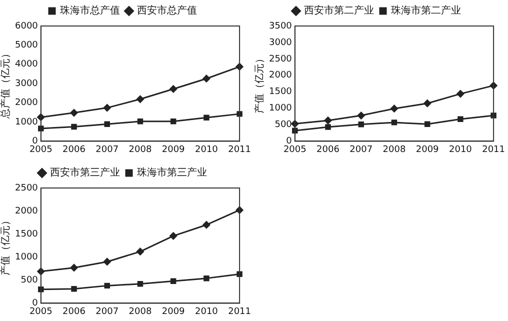 This screenshot has height=321, width=508. I want to click on legend-label: 西安市总产值, so click(167, 10).